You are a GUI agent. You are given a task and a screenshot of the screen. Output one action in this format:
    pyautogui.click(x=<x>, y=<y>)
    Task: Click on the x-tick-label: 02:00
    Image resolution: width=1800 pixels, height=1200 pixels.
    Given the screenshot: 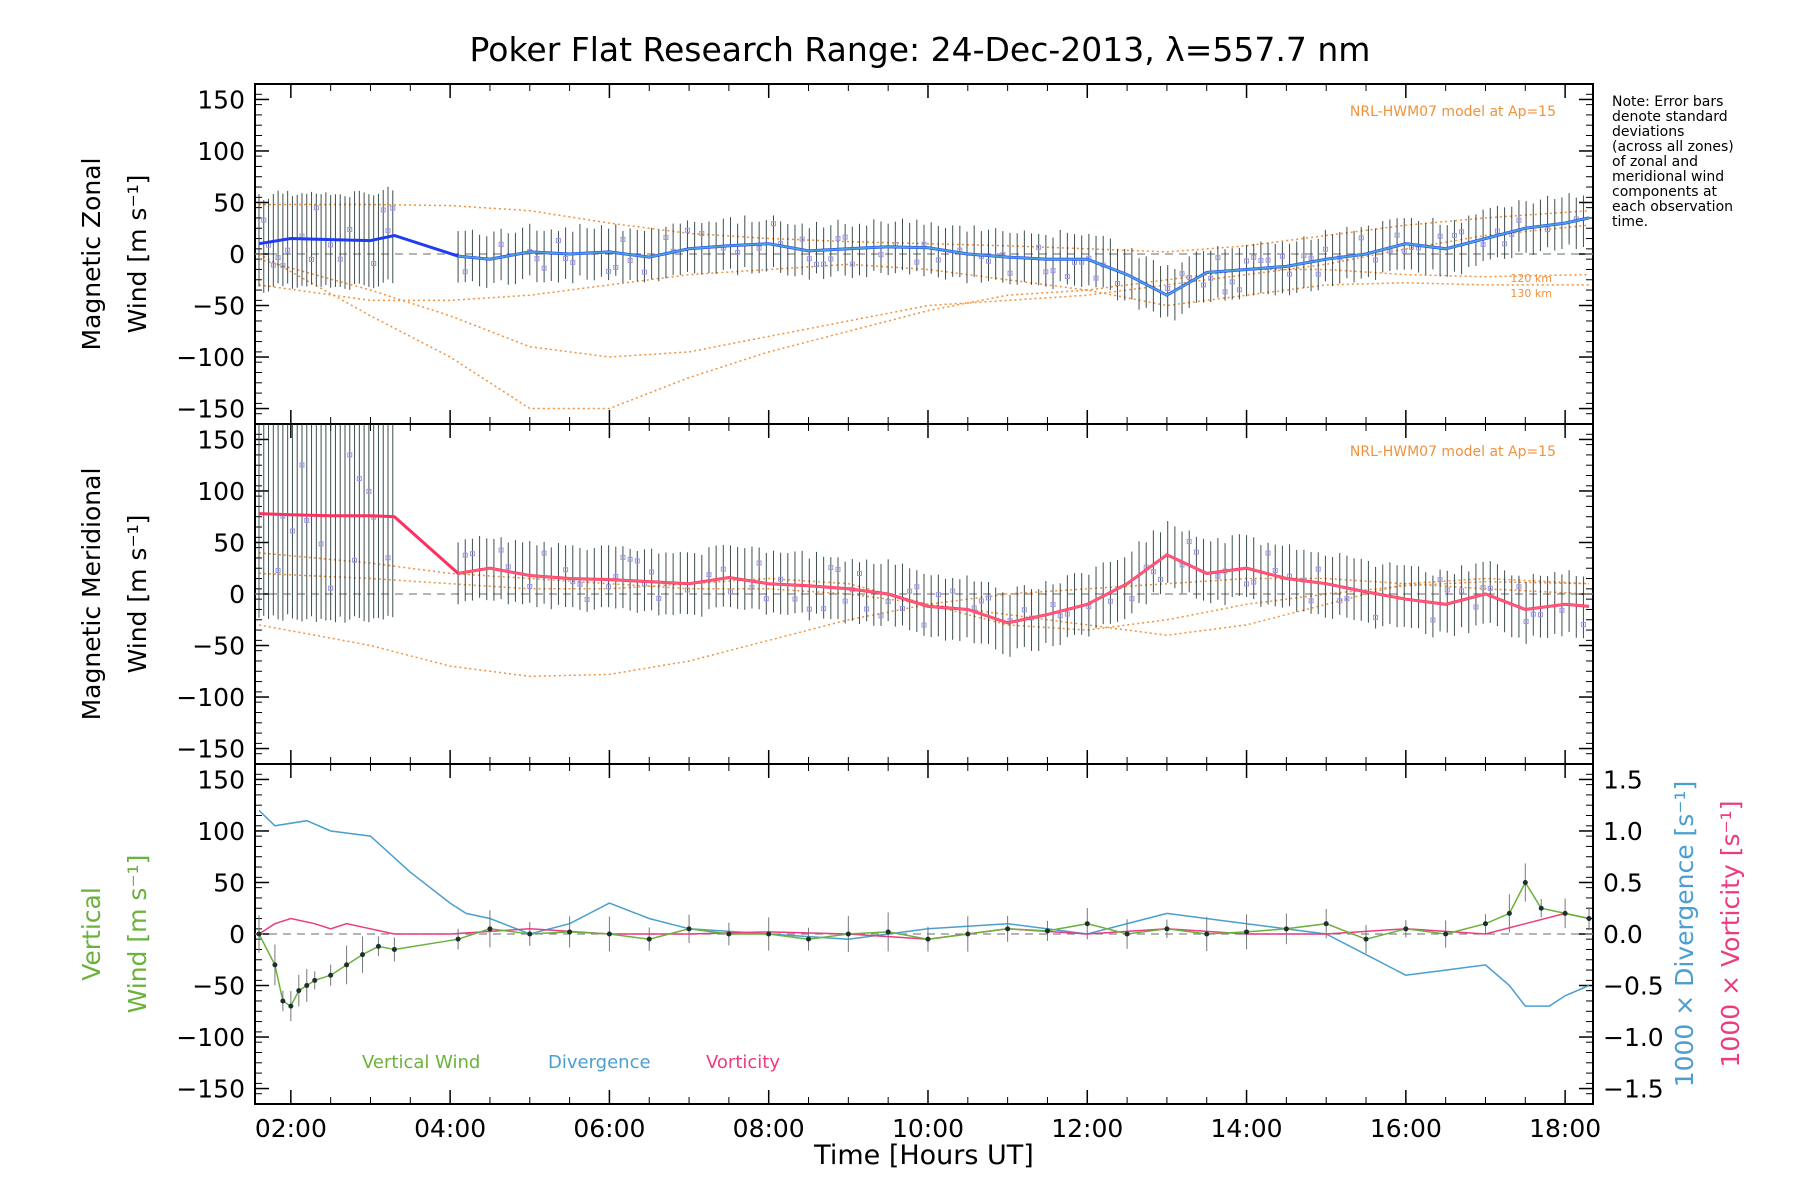 What is the action you would take?
    pyautogui.click(x=291, y=1128)
    